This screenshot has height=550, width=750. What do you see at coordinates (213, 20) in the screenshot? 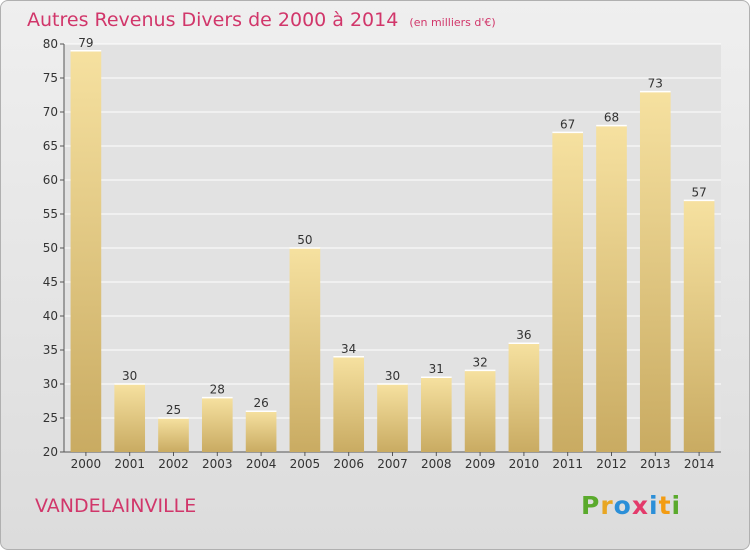
I see `chart-title: Autres Revenus Divers de 2000 à 2014` at bounding box center [213, 20].